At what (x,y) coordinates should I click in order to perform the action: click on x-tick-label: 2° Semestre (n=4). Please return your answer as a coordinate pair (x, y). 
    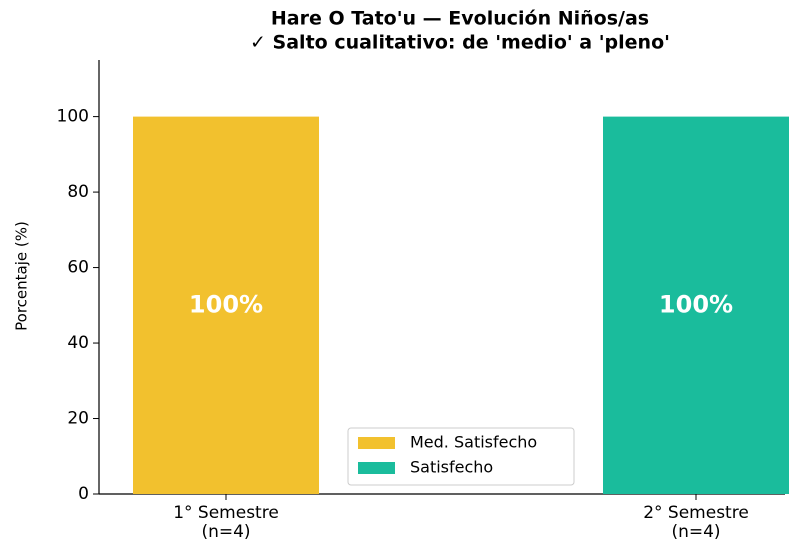
    Looking at the image, I should click on (696, 523).